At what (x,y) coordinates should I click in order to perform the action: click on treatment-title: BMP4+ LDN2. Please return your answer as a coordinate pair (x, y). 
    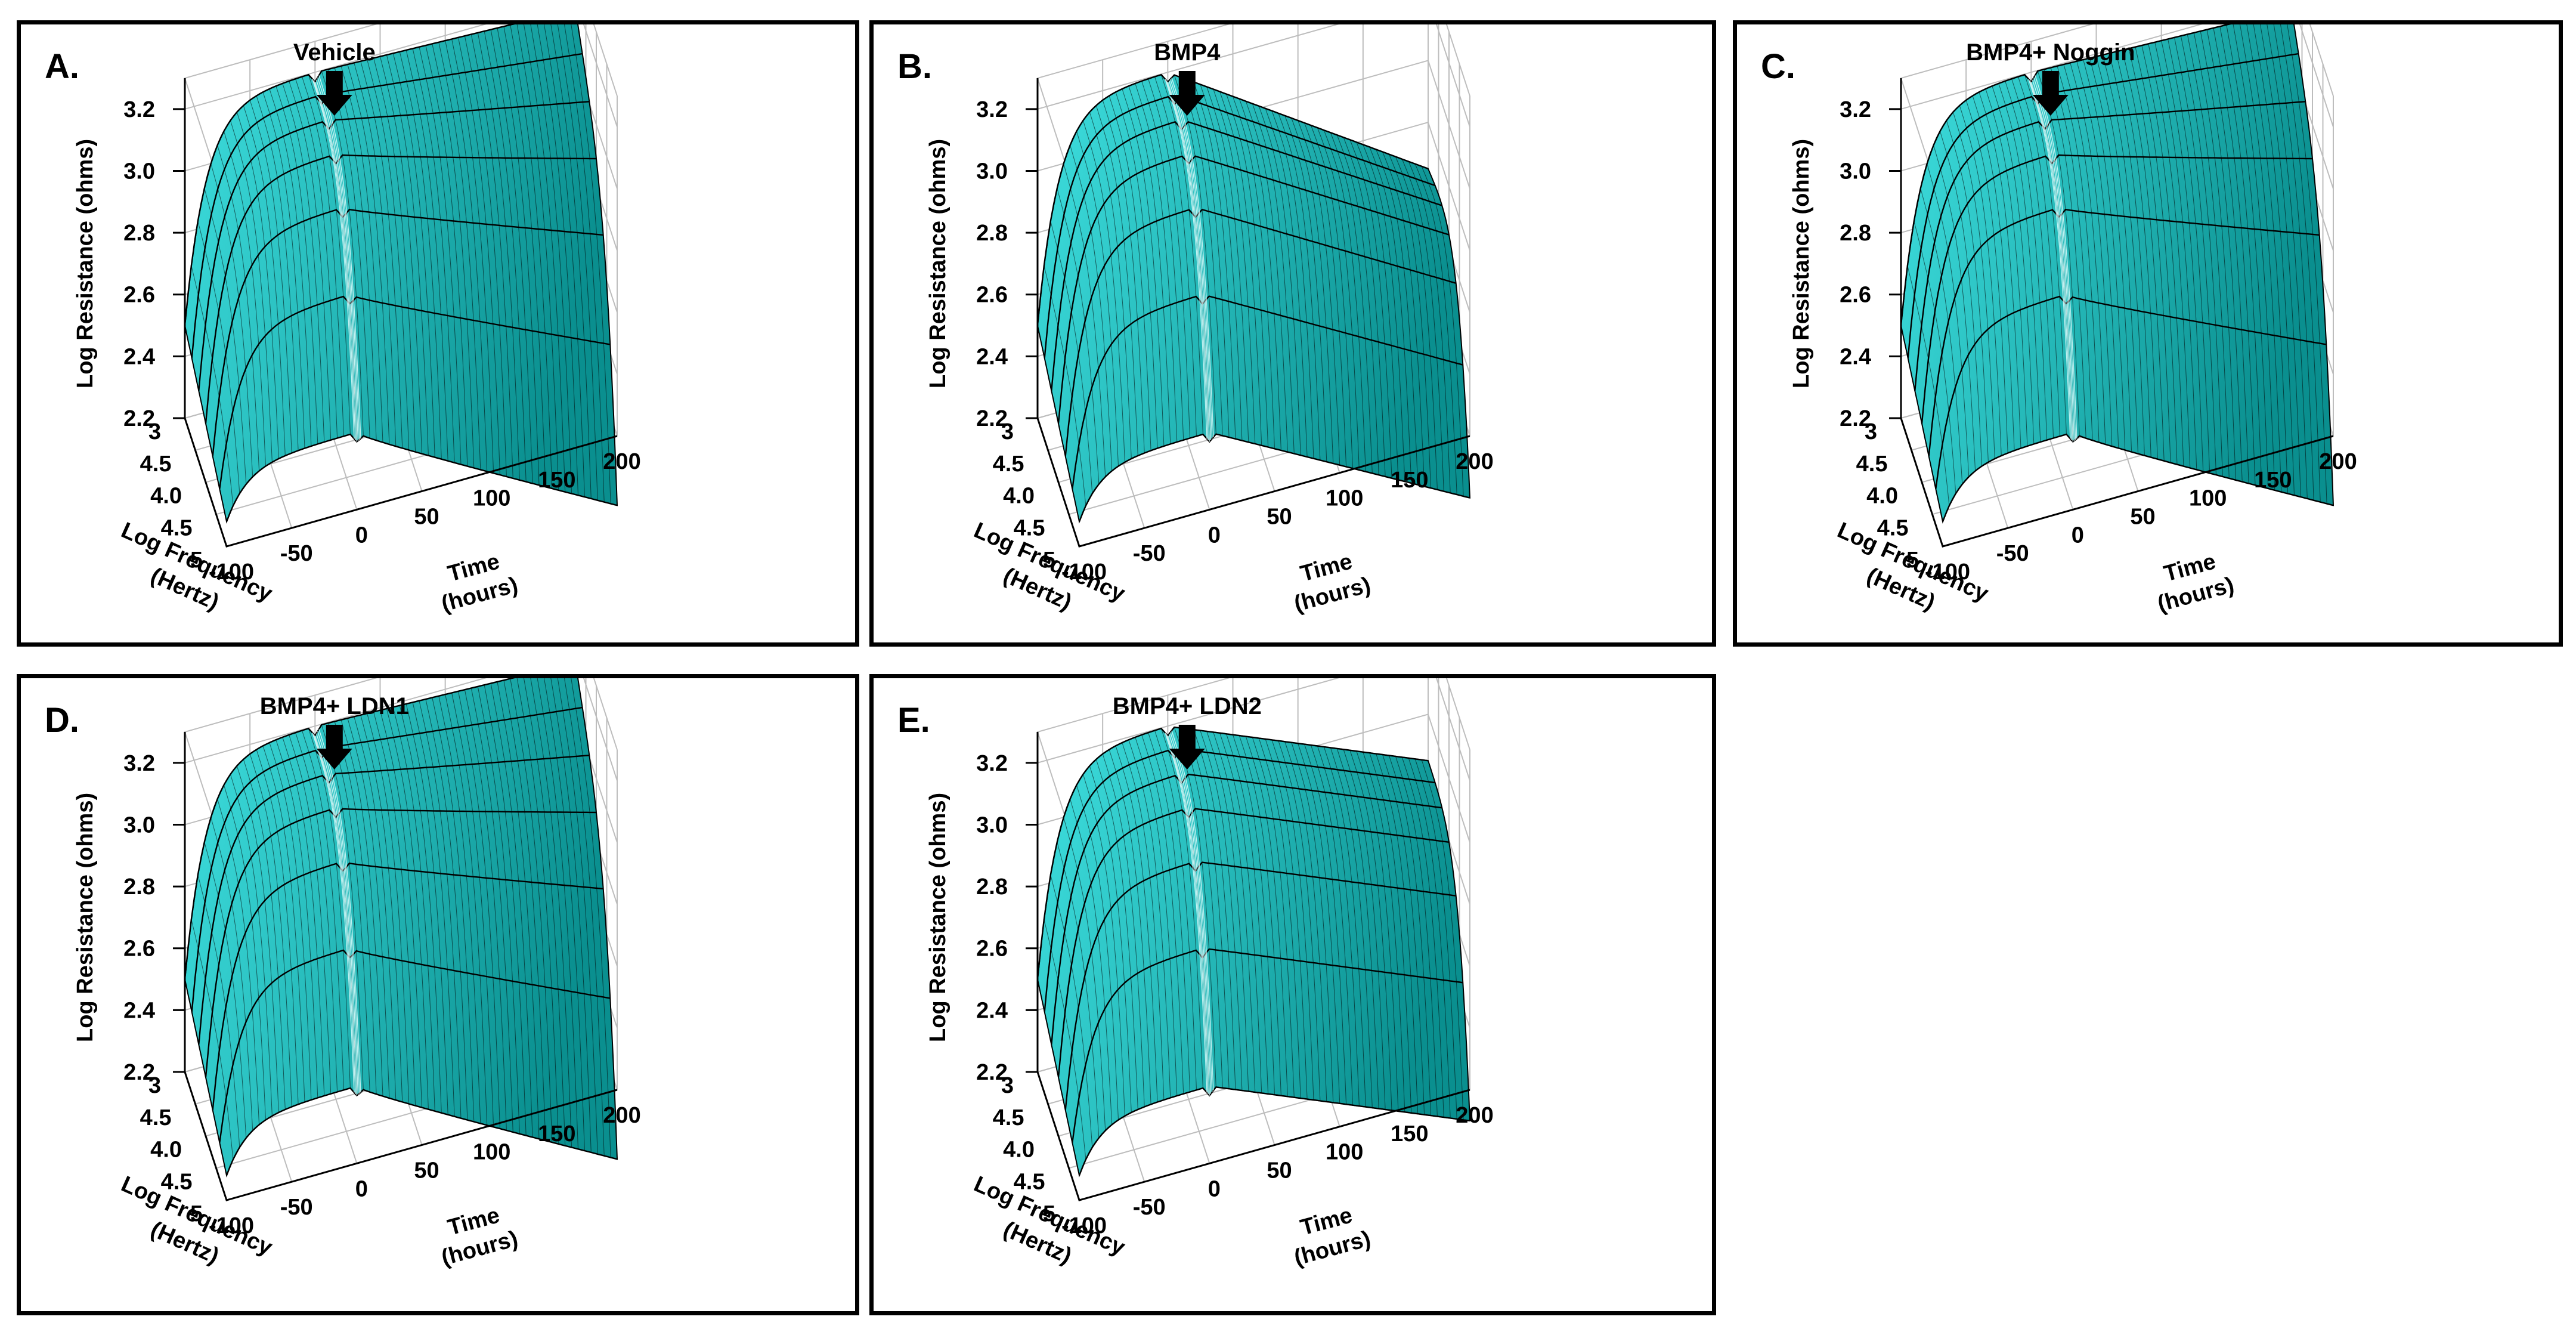
    Looking at the image, I should click on (1188, 706).